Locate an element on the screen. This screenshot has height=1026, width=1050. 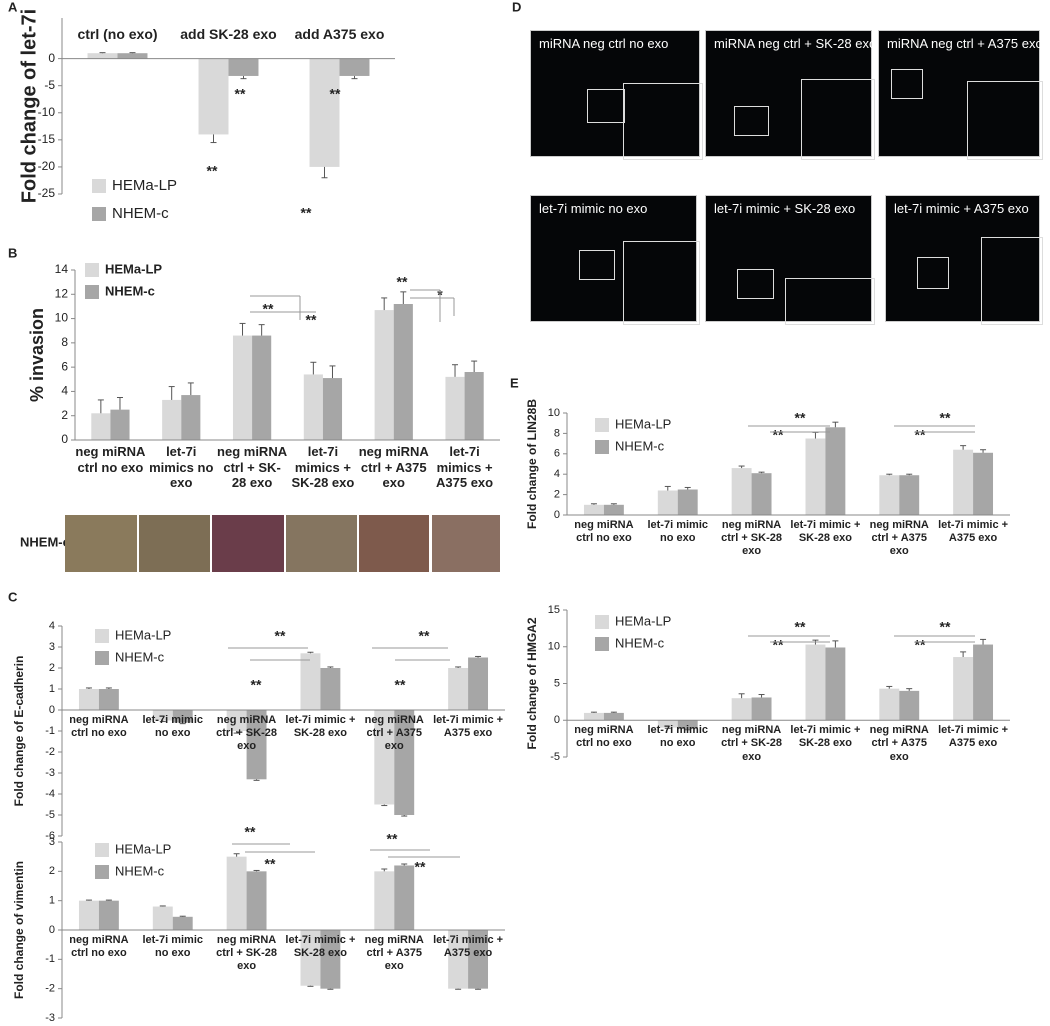
image-row-label: NHEM-c is located at coordinates (45, 541).